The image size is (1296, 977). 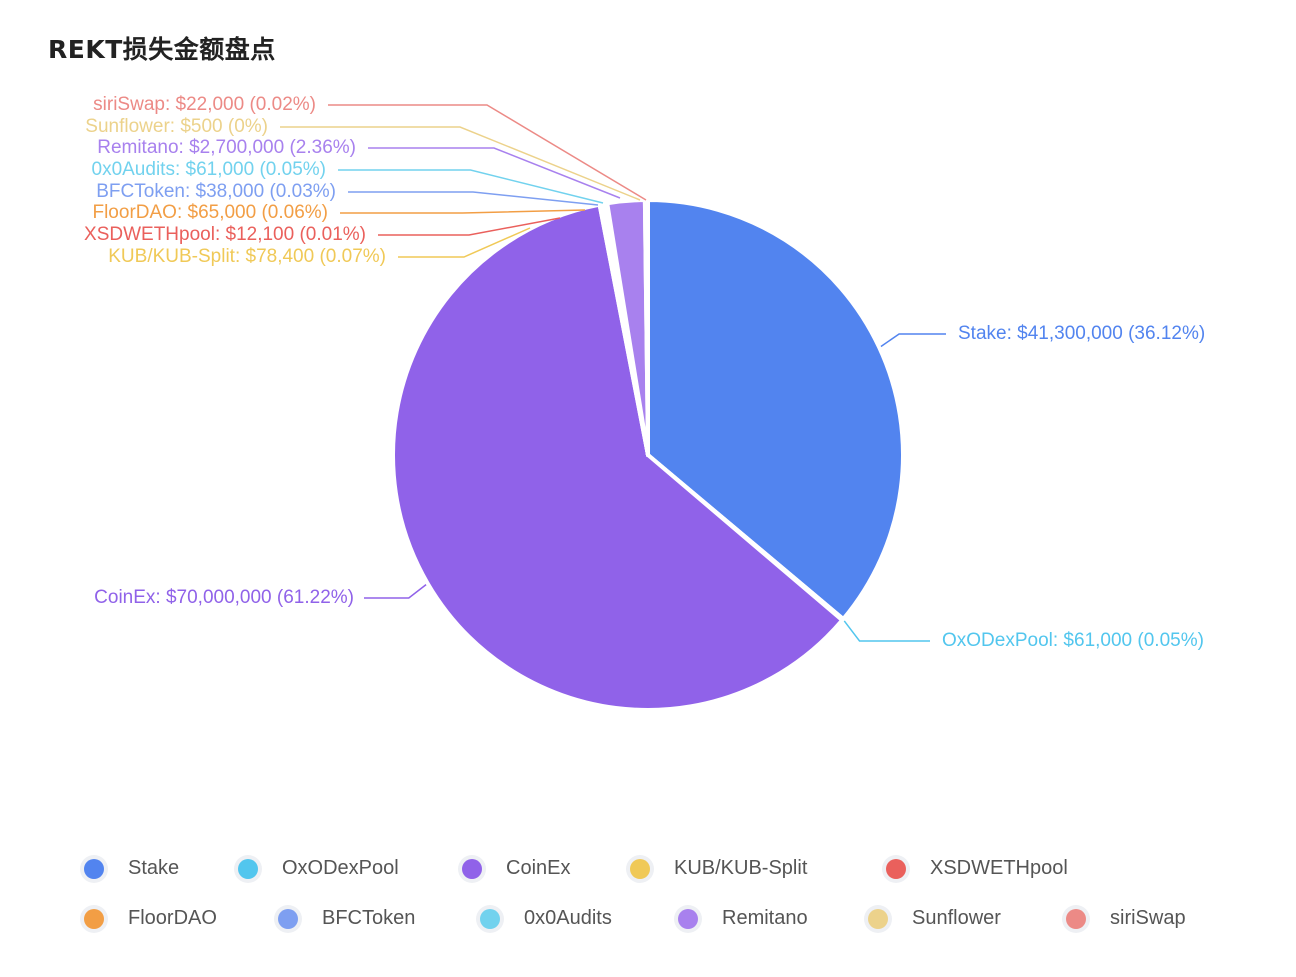 I want to click on legend-label: BFCToken, so click(x=369, y=918).